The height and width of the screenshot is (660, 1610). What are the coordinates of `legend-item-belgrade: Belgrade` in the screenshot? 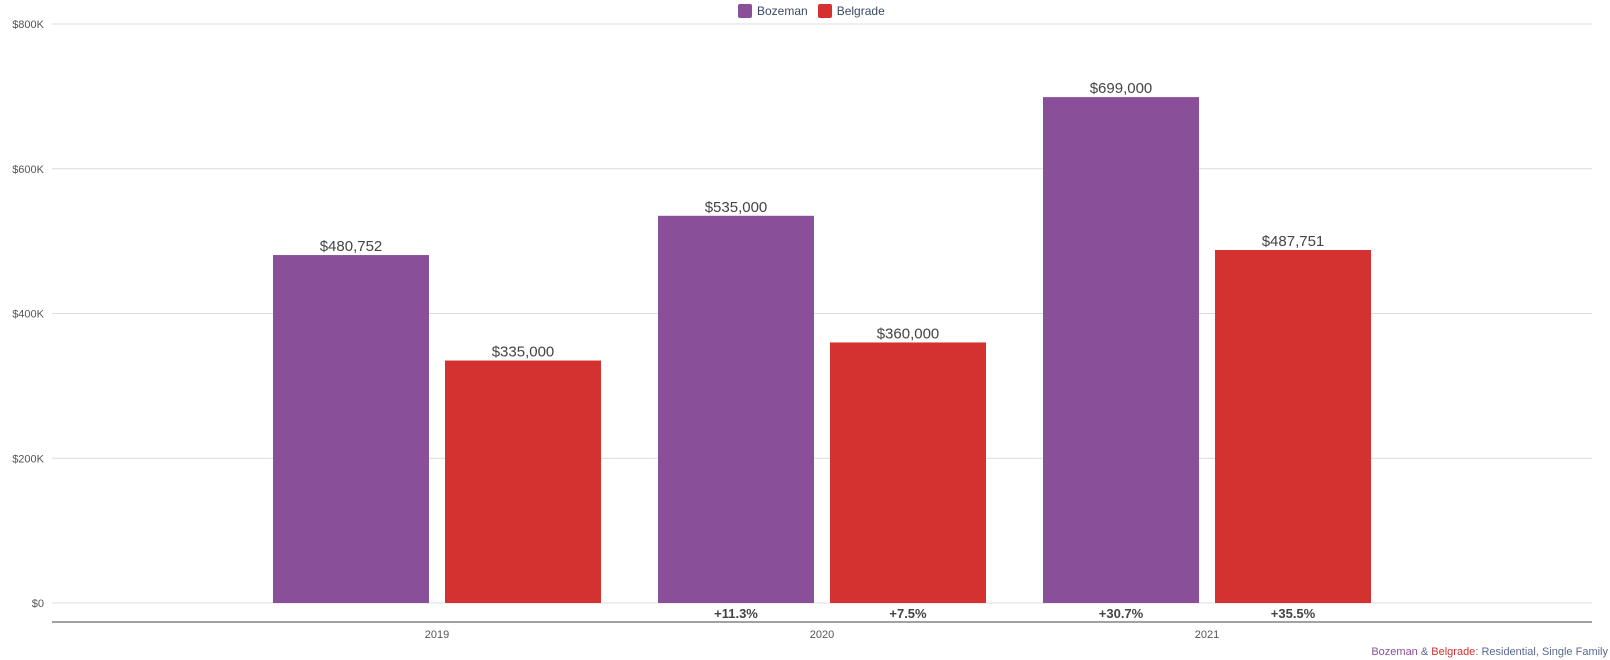 It's located at (851, 11).